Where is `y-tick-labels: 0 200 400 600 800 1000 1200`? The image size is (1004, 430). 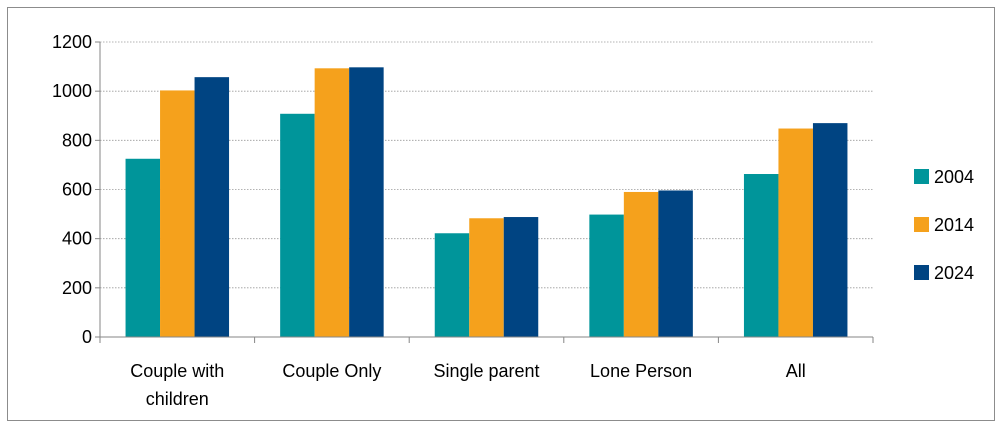 y-tick-labels: 0 200 400 600 800 1000 1200 is located at coordinates (72, 189).